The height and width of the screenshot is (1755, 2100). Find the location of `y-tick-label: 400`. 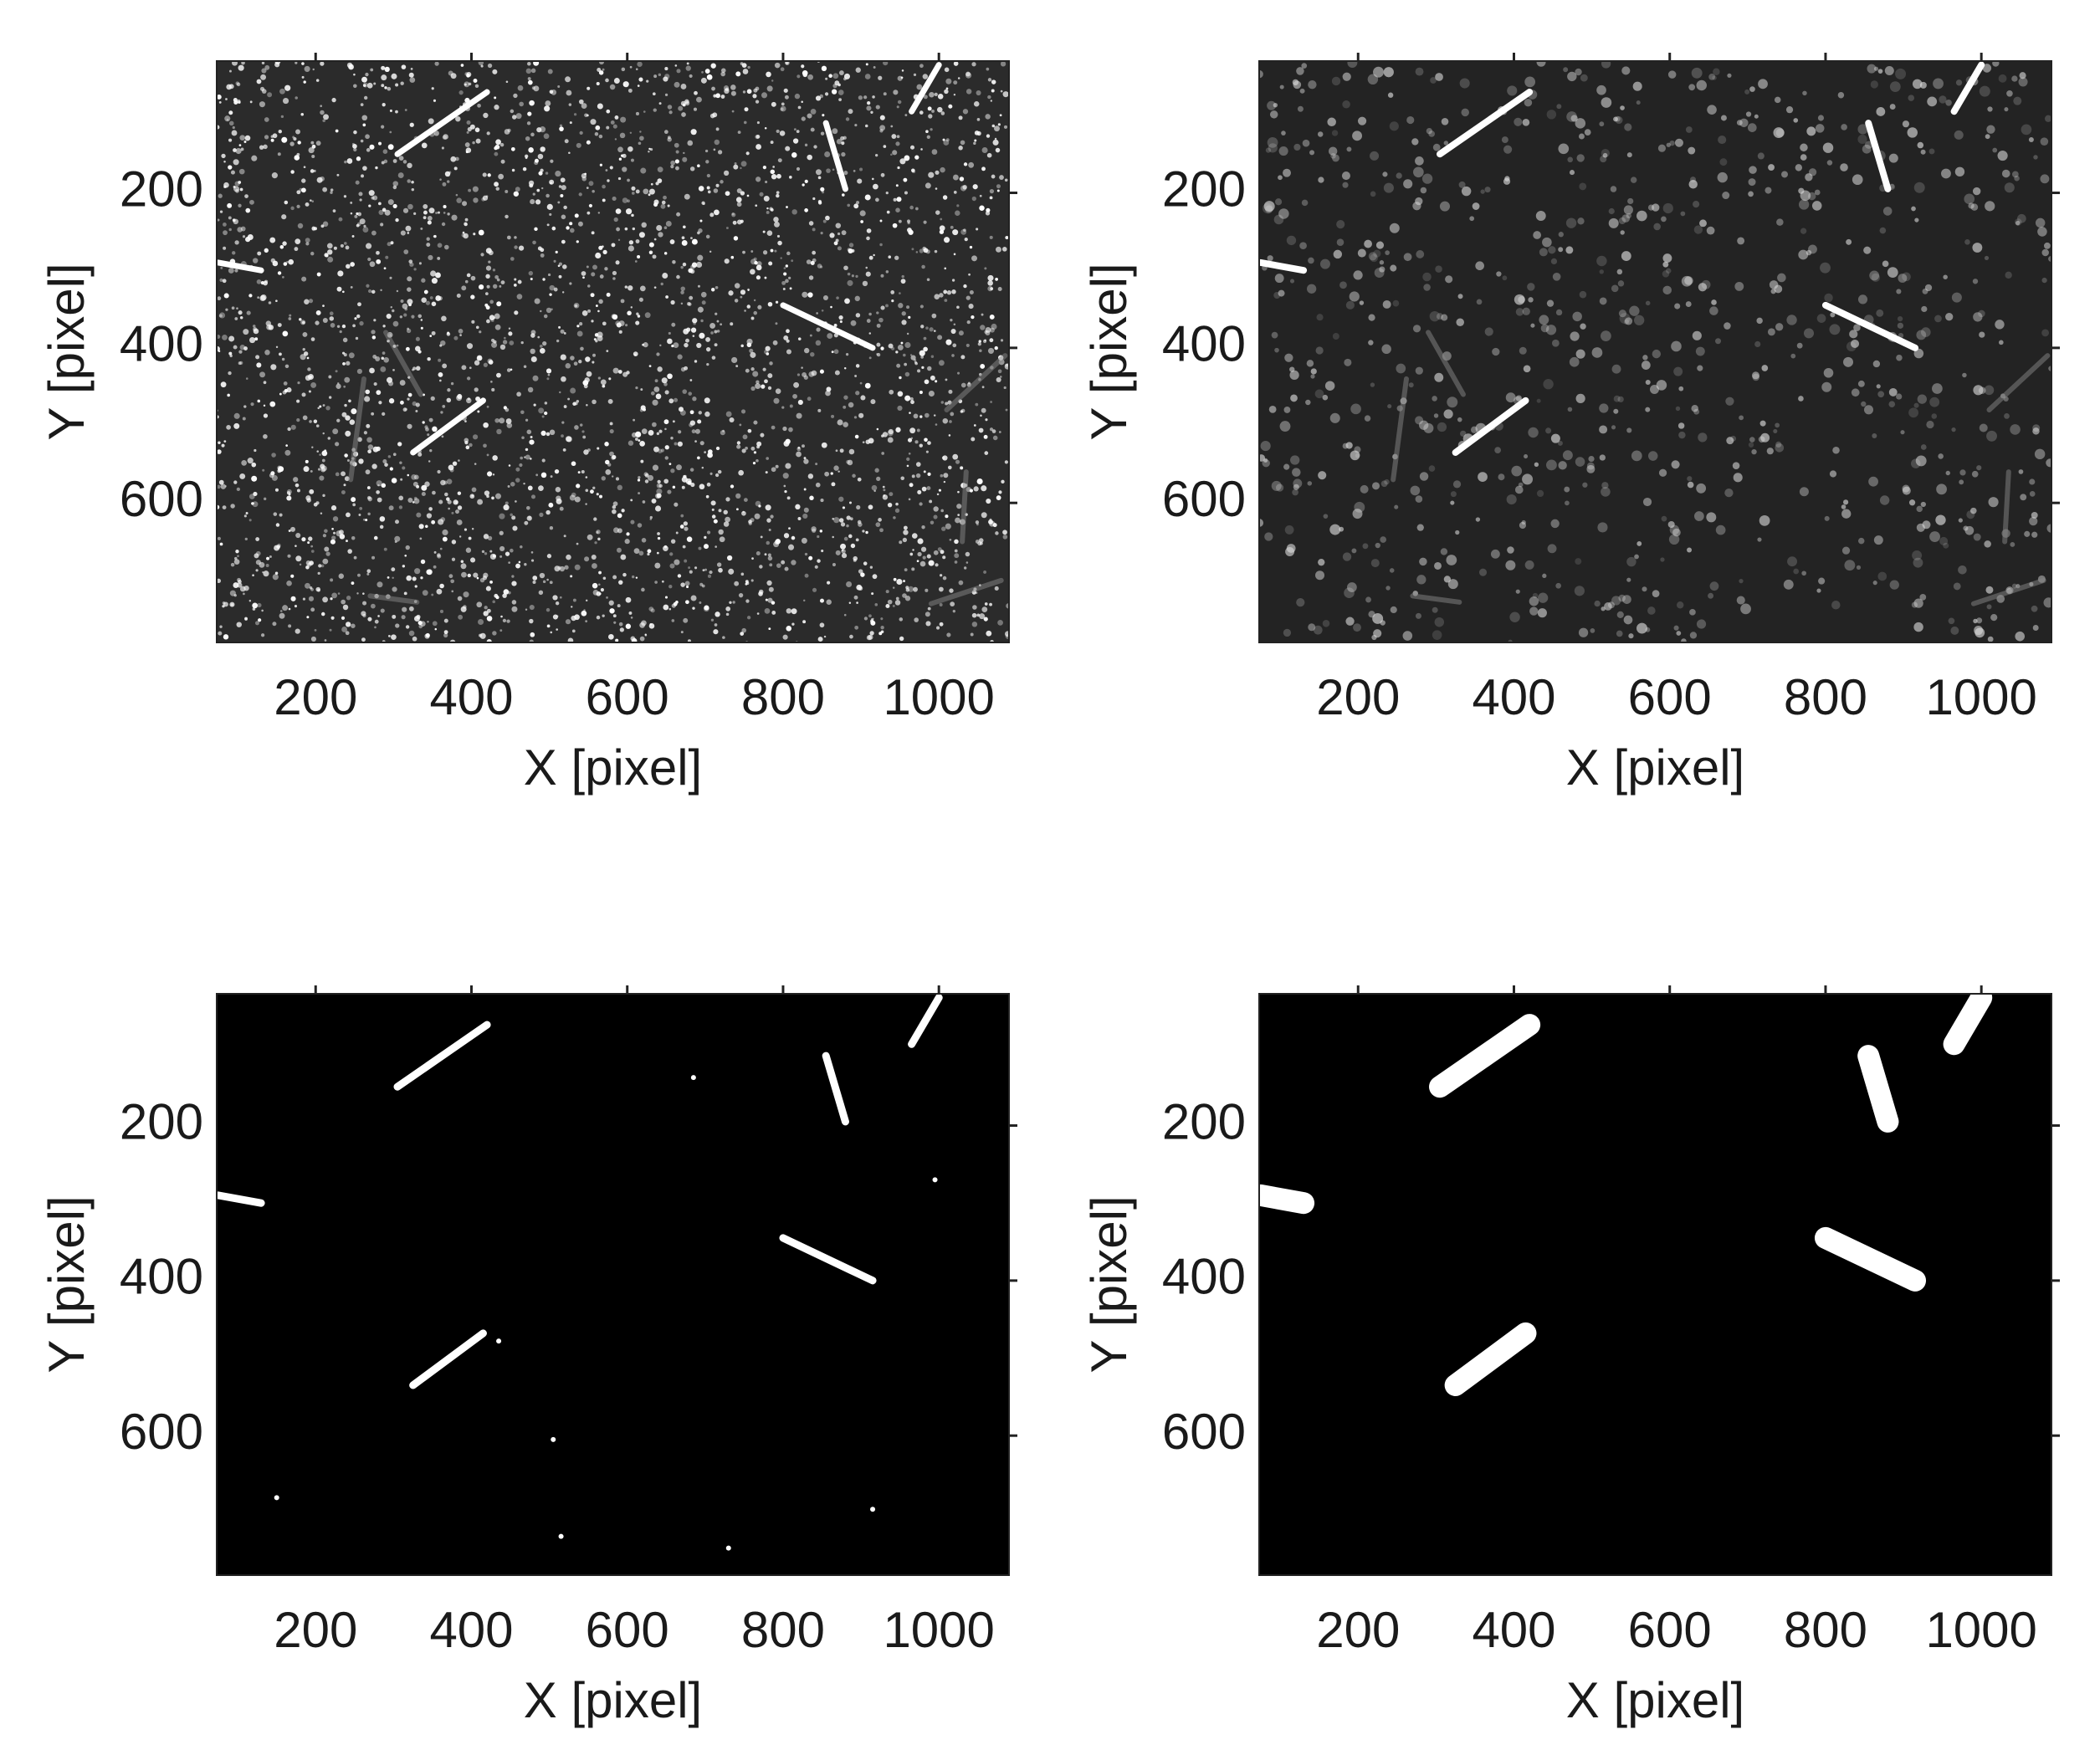

y-tick-label: 400 is located at coordinates (161, 344).